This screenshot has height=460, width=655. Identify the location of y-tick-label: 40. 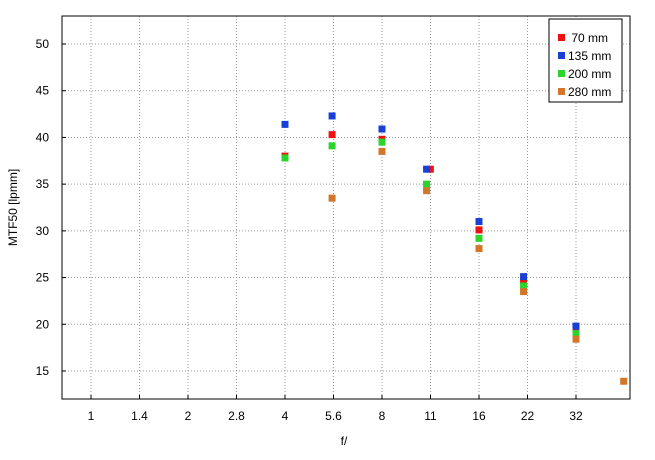
(43, 137).